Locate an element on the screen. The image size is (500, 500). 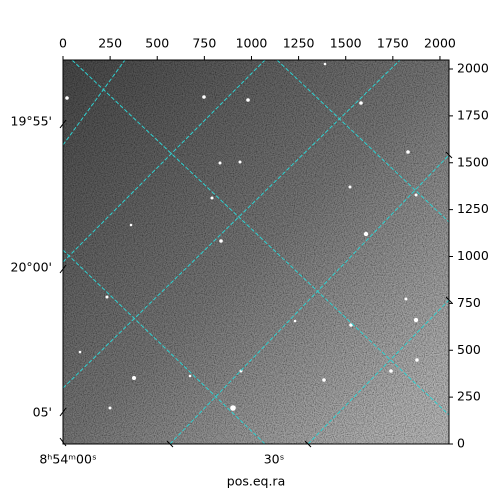
x-axis-label: pos.eq.ra is located at coordinates (256, 481).